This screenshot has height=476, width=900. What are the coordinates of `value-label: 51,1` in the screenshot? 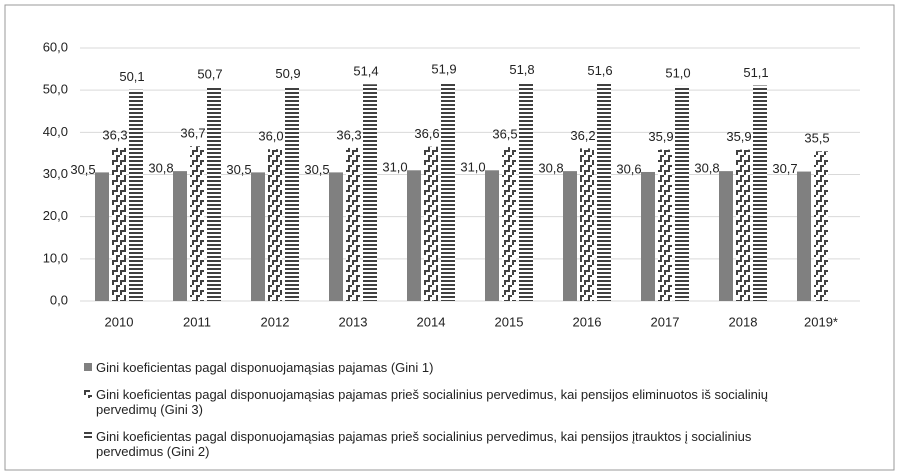 It's located at (755, 72).